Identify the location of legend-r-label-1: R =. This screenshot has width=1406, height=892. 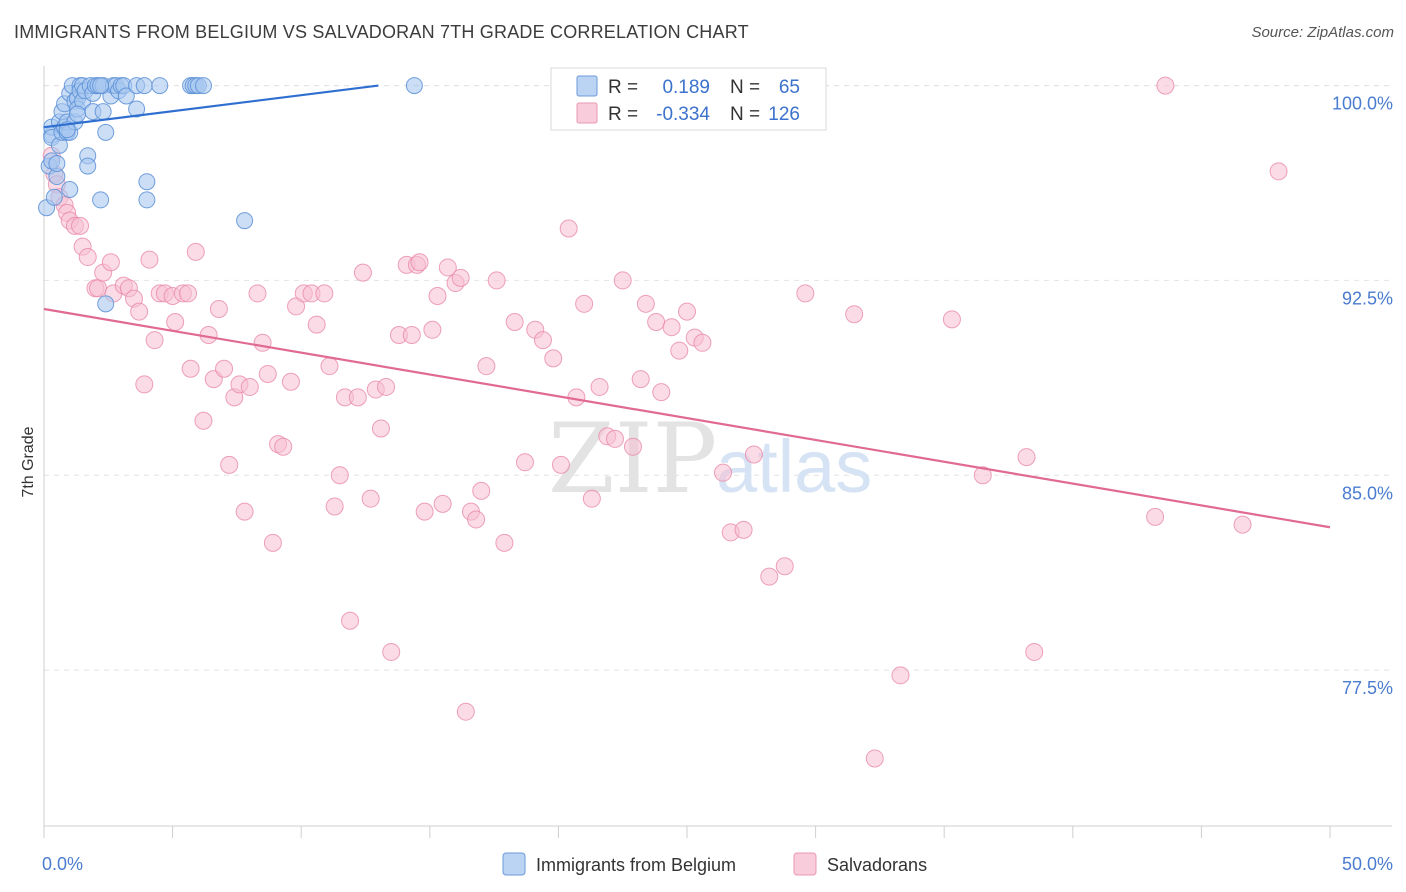
(623, 87).